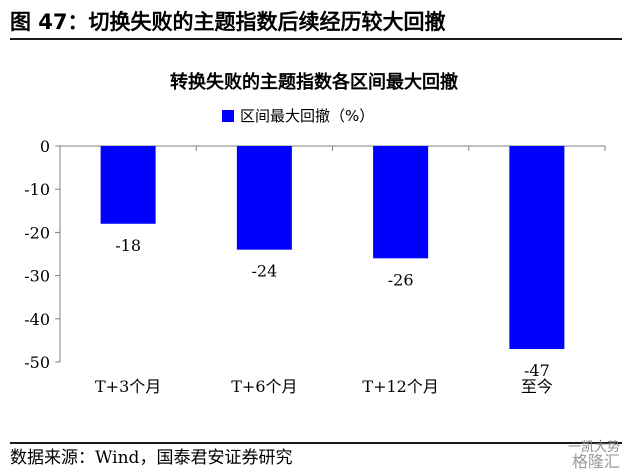 Image resolution: width=628 pixels, height=474 pixels. What do you see at coordinates (228, 116) in the screenshot?
I see `legend-swatch` at bounding box center [228, 116].